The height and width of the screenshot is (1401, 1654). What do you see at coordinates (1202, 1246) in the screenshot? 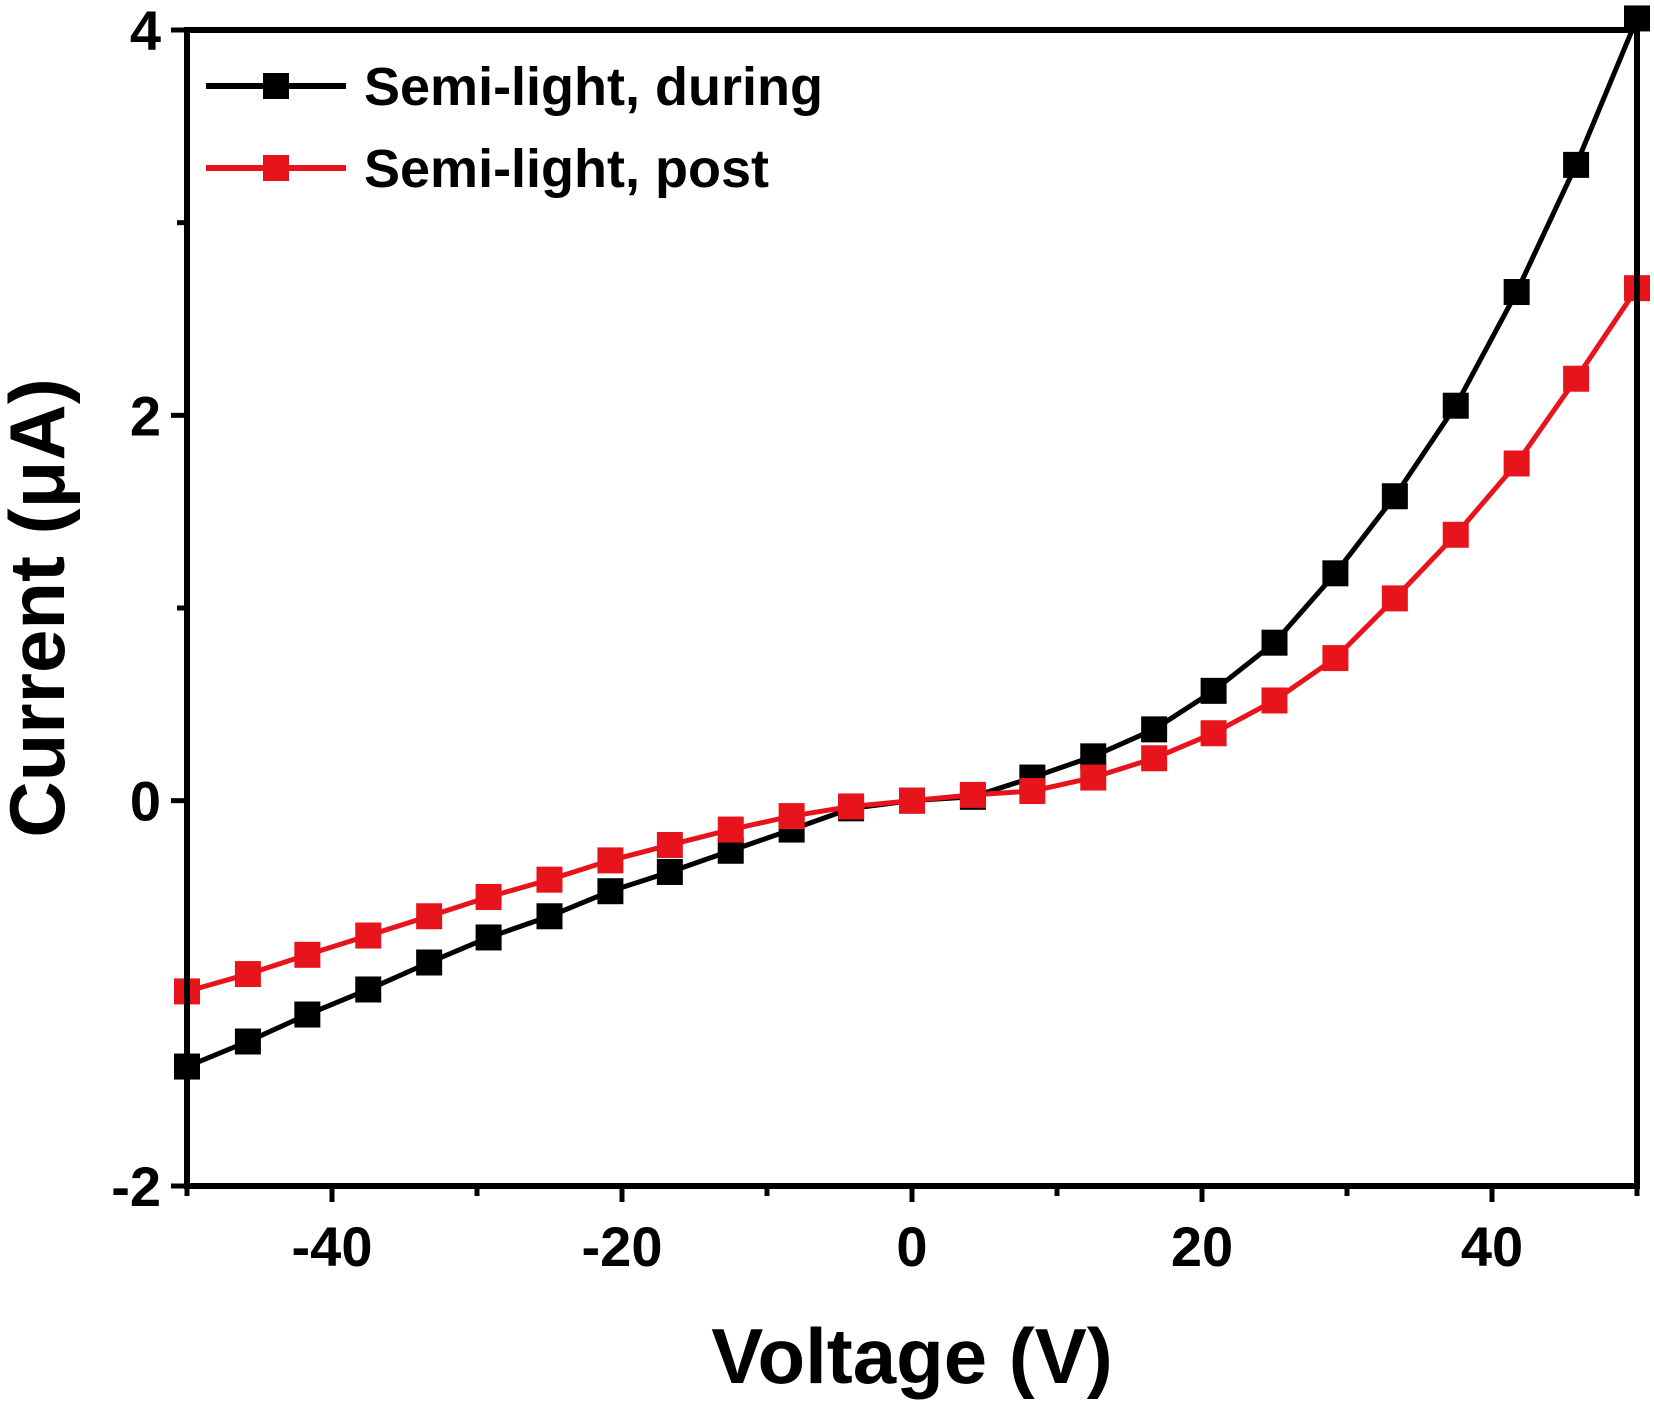
I see `x-tick-label: 20` at bounding box center [1202, 1246].